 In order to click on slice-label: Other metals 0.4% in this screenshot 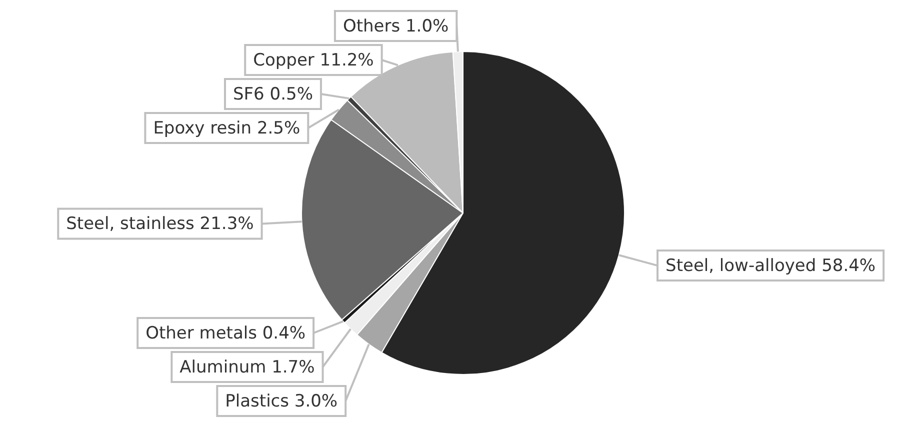, I will do `click(226, 333)`.